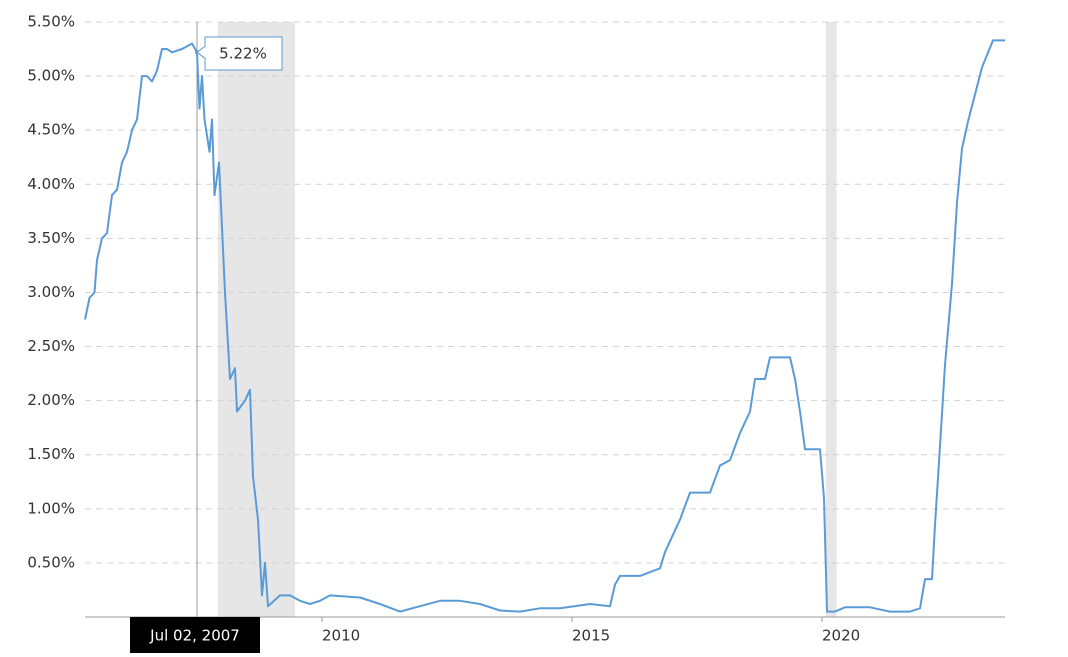  What do you see at coordinates (51, 454) in the screenshot?
I see `y-tick-label: 1.50%` at bounding box center [51, 454].